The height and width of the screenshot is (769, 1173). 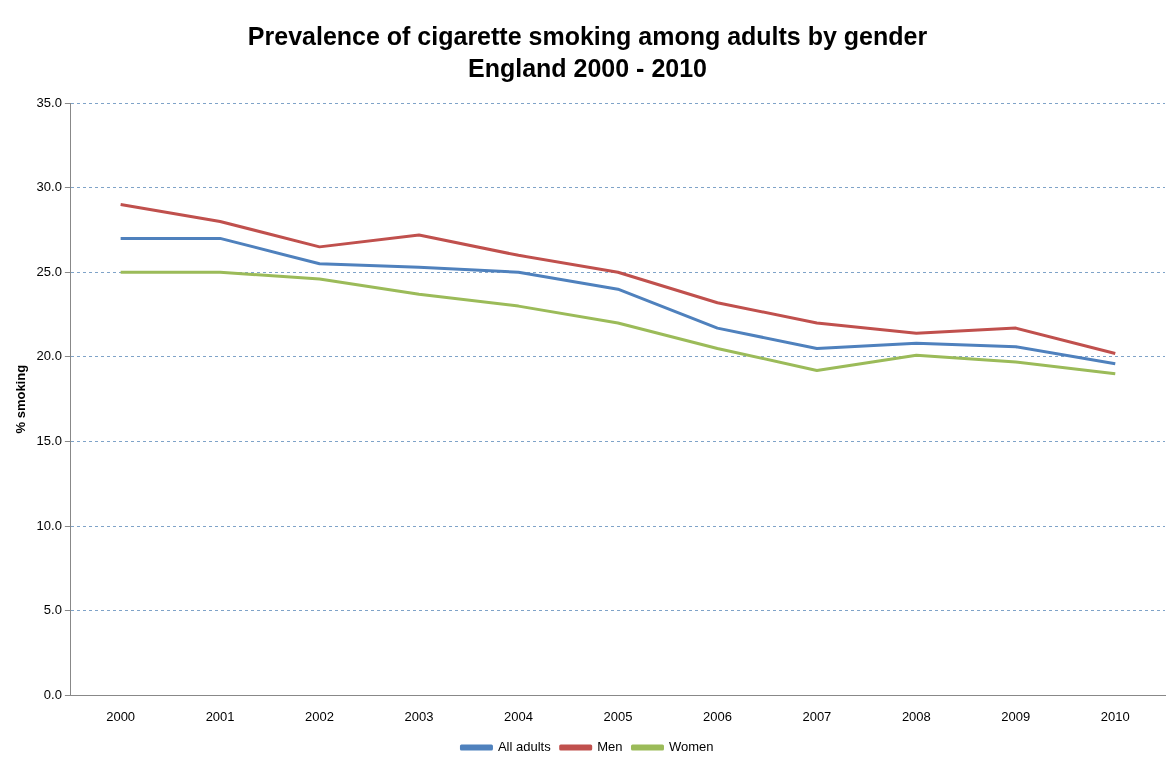 I want to click on chart-title: Prevalence of cigarette smoking among adults by gender, so click(x=587, y=35).